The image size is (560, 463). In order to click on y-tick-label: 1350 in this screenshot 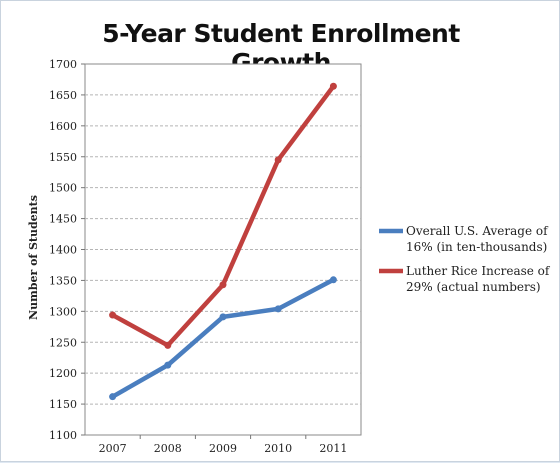, I will do `click(63, 280)`.